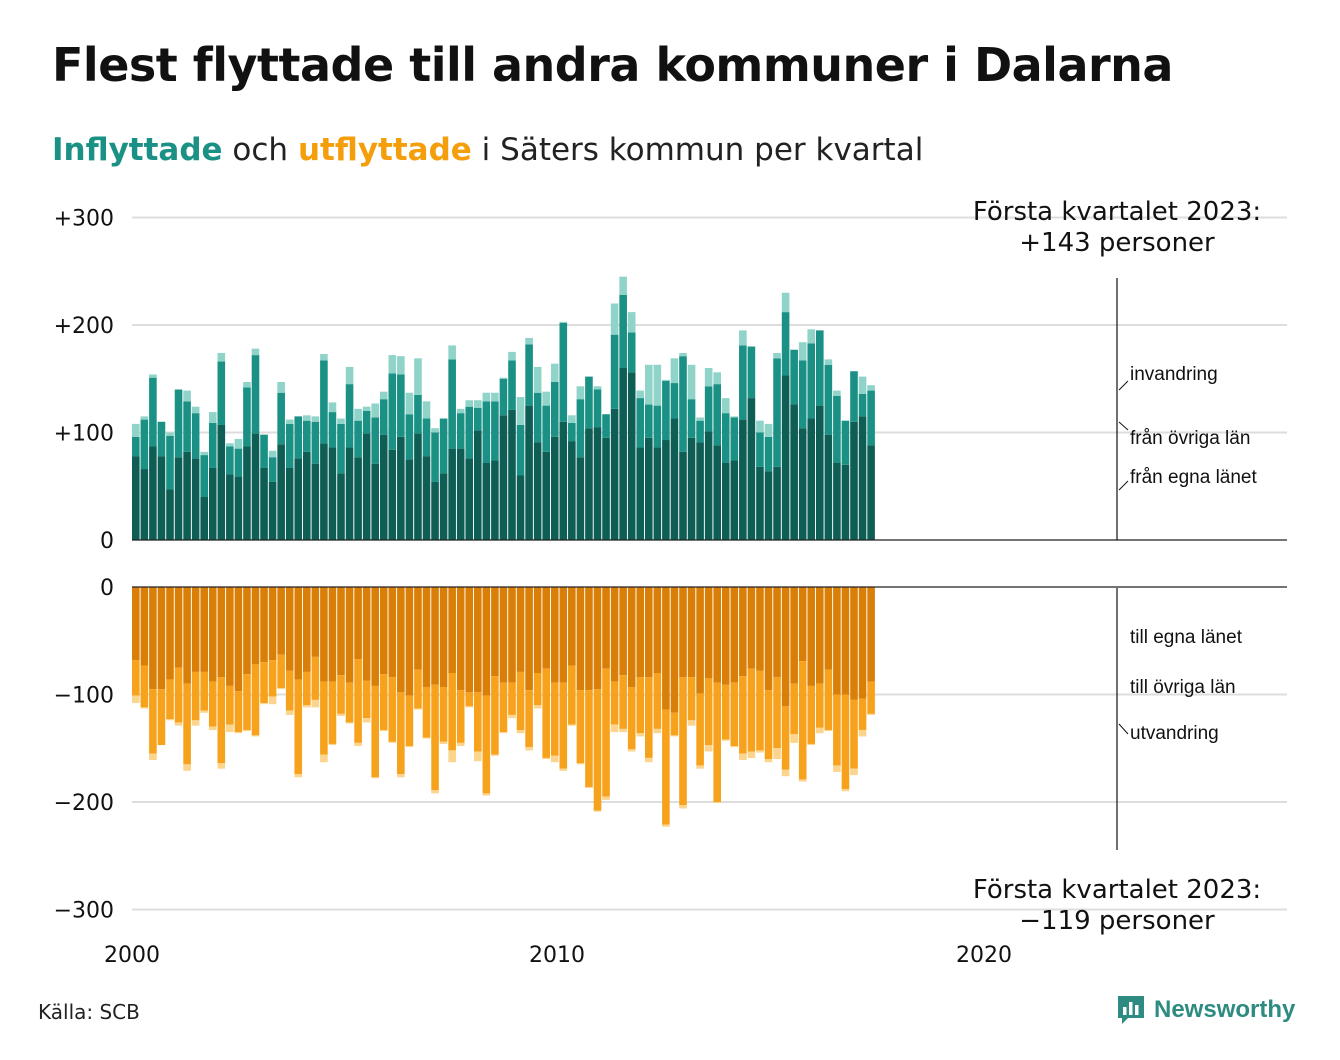 The width and height of the screenshot is (1340, 1060). What do you see at coordinates (1123, 485) in the screenshot?
I see `label-pointer-own-county` at bounding box center [1123, 485].